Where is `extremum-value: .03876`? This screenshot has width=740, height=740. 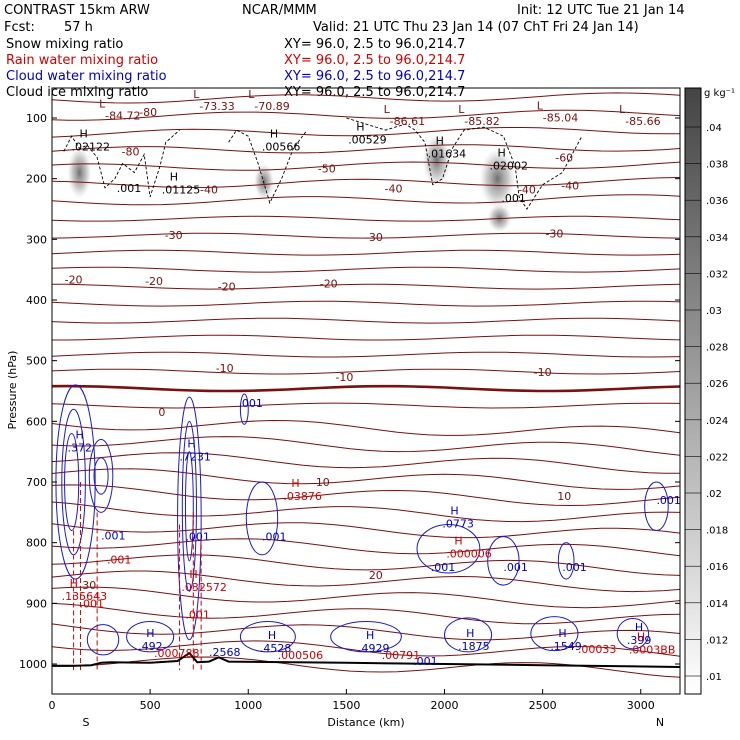
extremum-value: .03876 is located at coordinates (302, 496).